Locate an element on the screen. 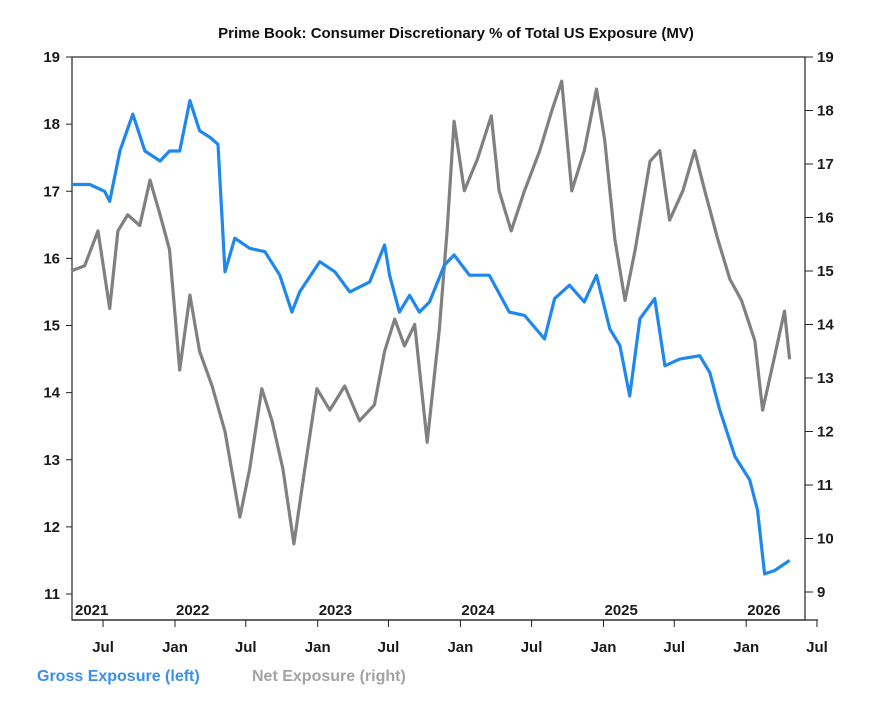  y-right-tick-label: 9 is located at coordinates (821, 592).